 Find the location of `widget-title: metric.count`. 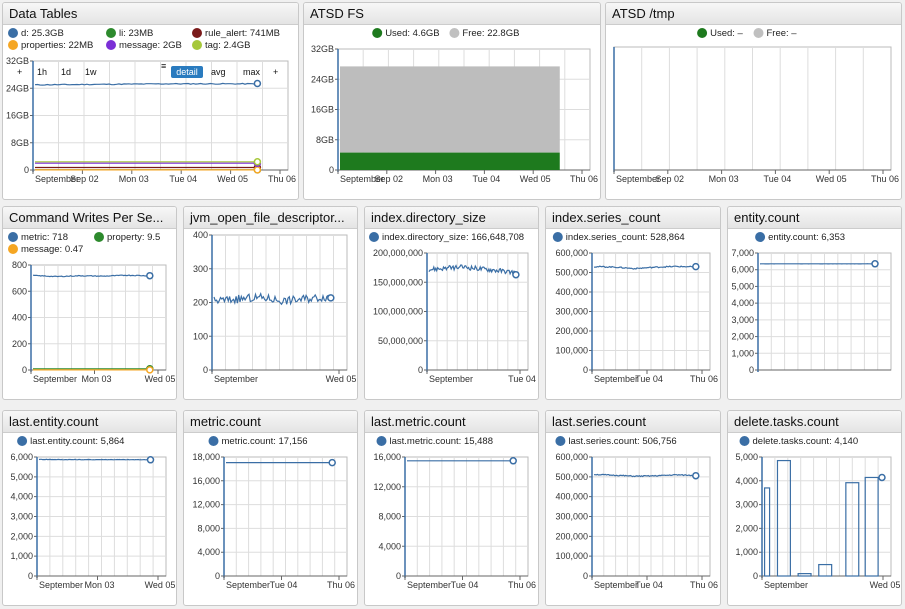

widget-title: metric.count is located at coordinates (270, 422).